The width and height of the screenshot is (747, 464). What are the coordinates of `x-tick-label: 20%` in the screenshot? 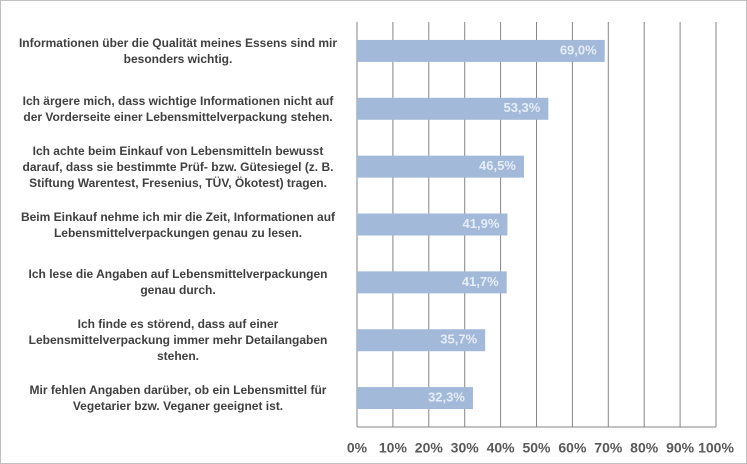 It's located at (429, 448).